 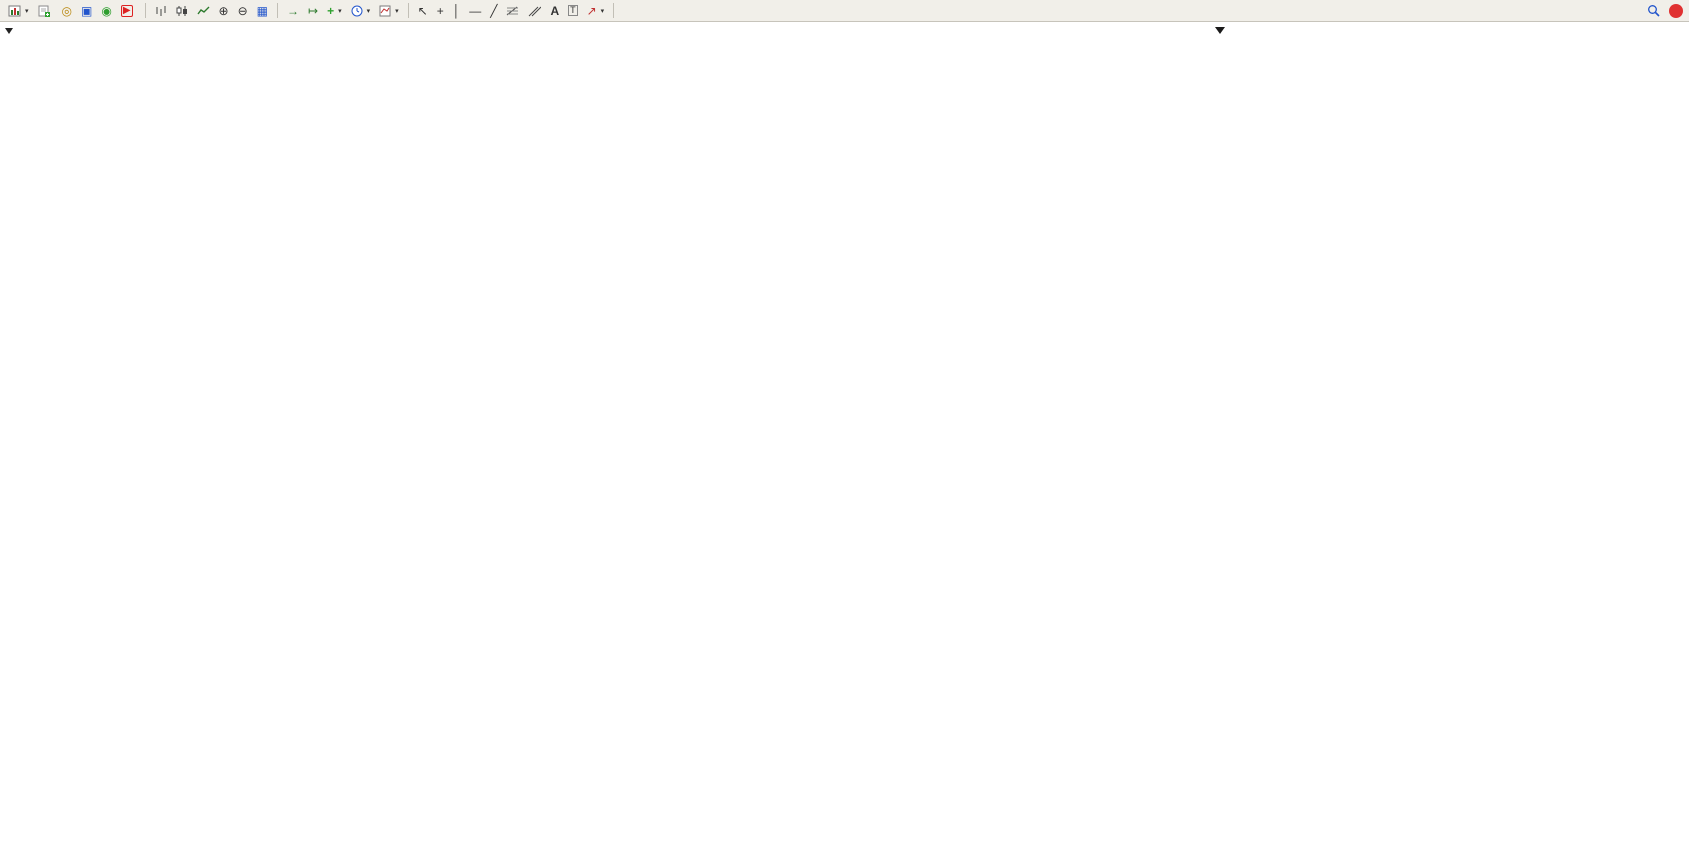 I want to click on chart-header, so click(x=844, y=31).